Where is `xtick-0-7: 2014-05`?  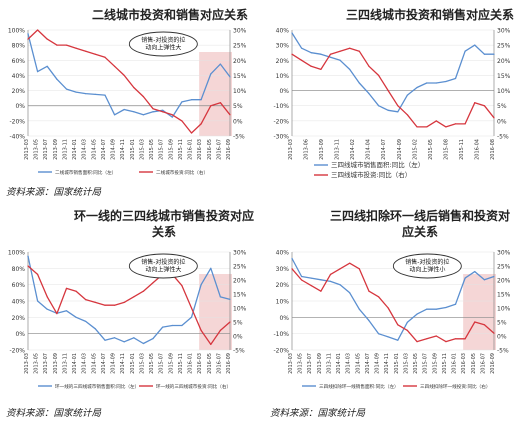
xtick-0-7: 2014-05 is located at coordinates (94, 149).